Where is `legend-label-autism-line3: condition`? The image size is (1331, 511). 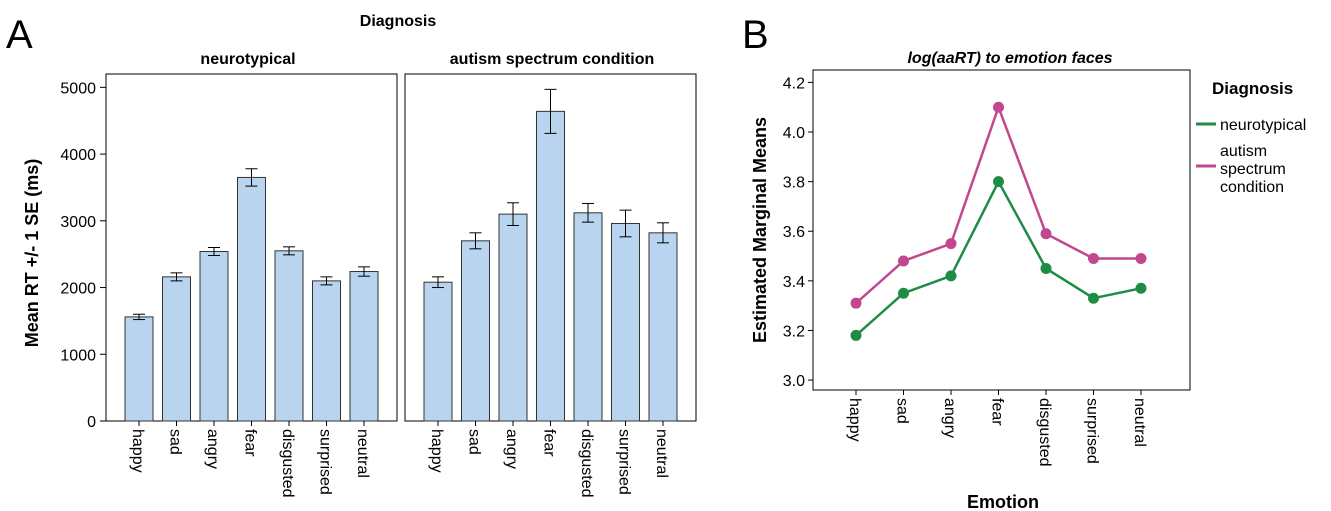
legend-label-autism-line3: condition is located at coordinates (1252, 187).